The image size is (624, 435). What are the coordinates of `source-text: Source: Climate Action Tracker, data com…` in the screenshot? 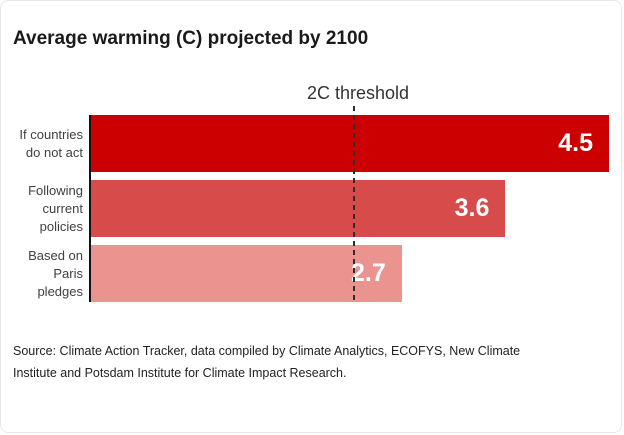 It's located at (267, 362).